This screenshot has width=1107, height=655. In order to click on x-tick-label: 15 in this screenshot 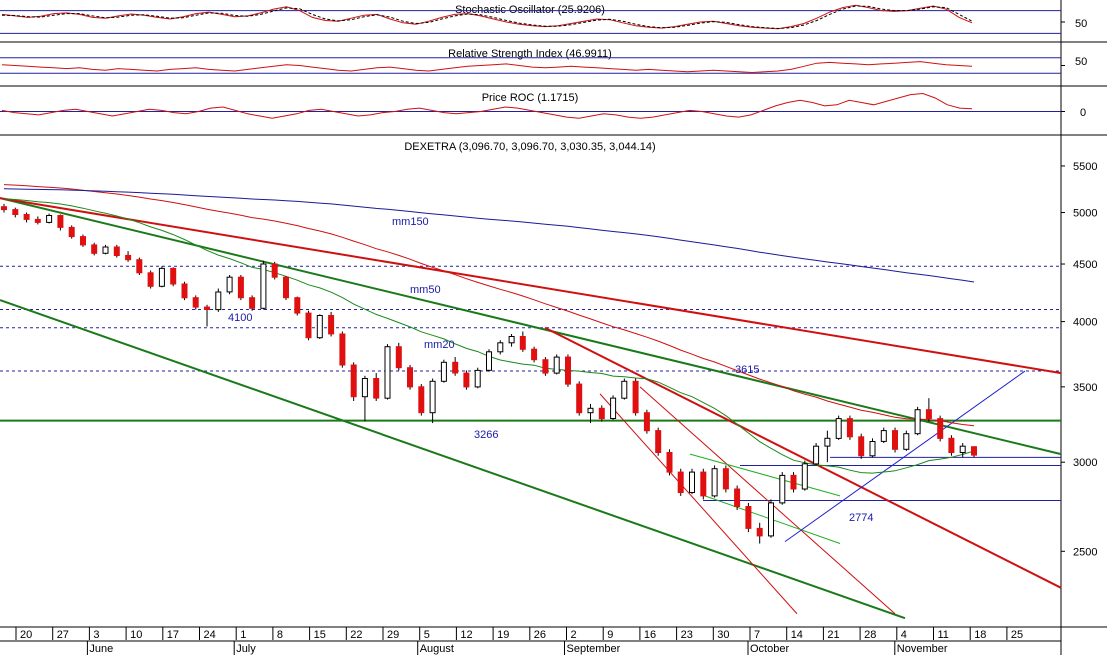, I will do `click(320, 635)`.